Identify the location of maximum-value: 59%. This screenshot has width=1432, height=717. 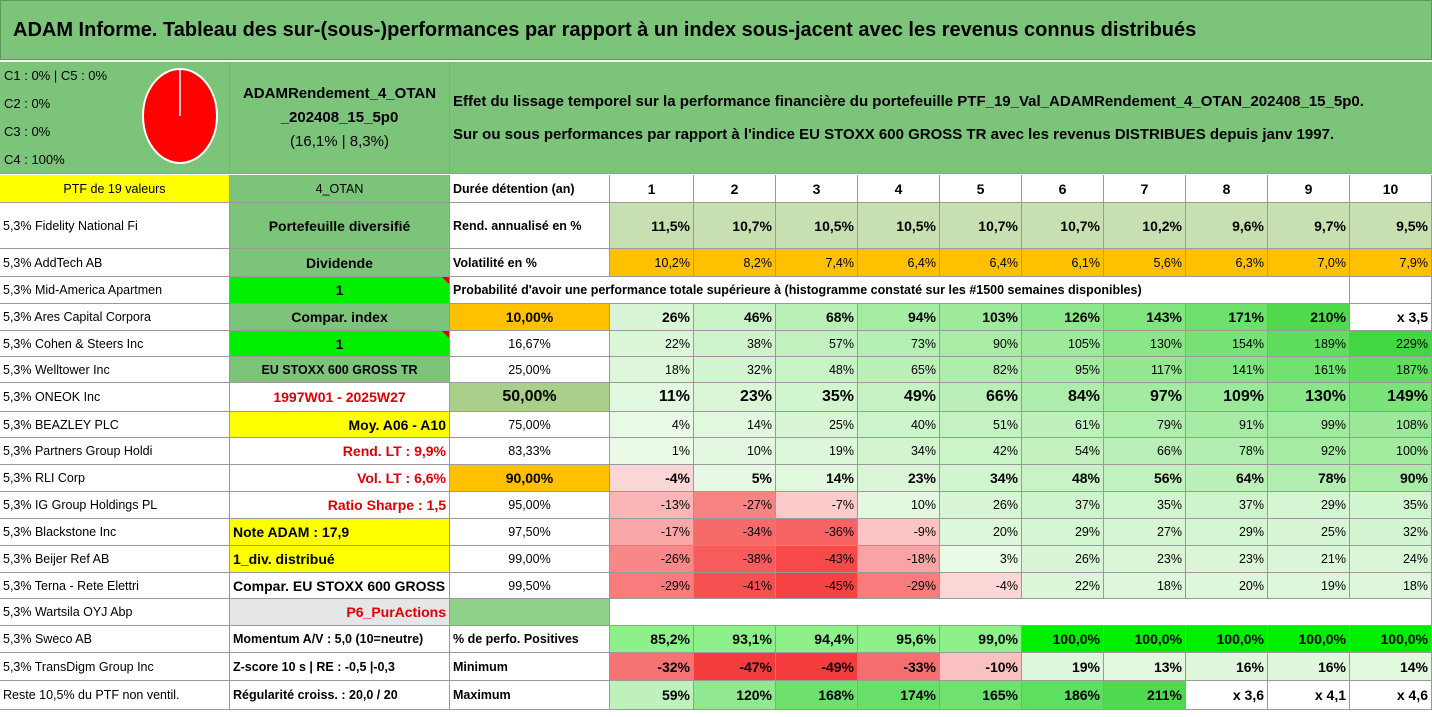
(652, 695).